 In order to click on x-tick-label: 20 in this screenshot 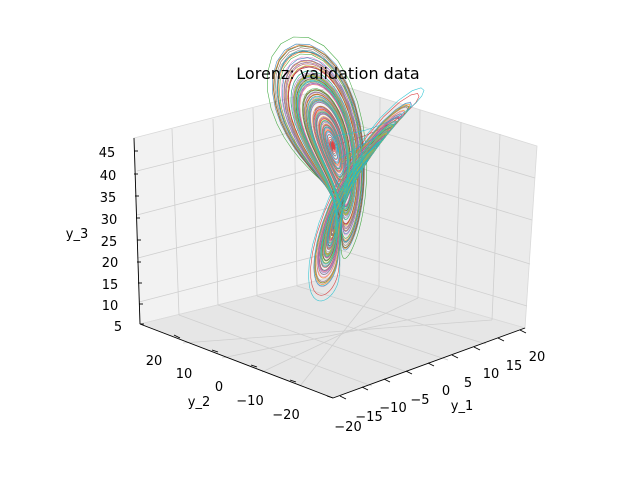, I will do `click(537, 357)`.